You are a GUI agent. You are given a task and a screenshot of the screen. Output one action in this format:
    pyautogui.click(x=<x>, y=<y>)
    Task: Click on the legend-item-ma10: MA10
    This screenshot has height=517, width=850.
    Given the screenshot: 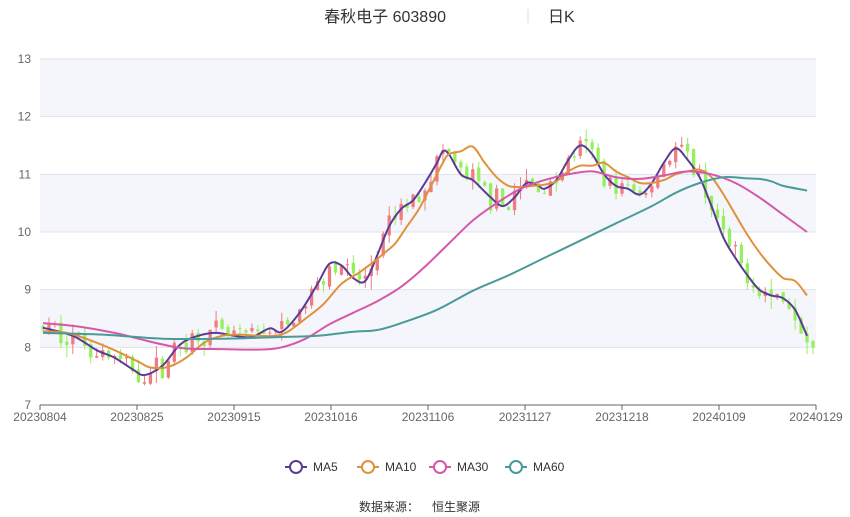 What is the action you would take?
    pyautogui.click(x=387, y=467)
    